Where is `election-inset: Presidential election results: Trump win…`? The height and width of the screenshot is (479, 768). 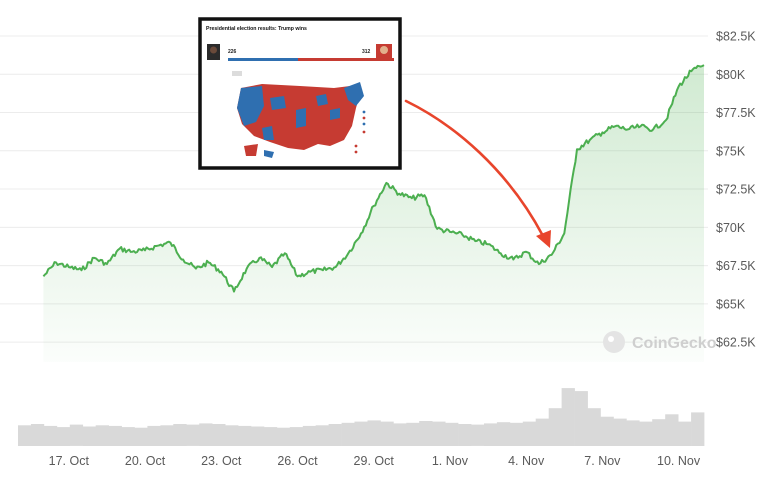 election-inset: Presidential election results: Trump win… is located at coordinates (300, 93).